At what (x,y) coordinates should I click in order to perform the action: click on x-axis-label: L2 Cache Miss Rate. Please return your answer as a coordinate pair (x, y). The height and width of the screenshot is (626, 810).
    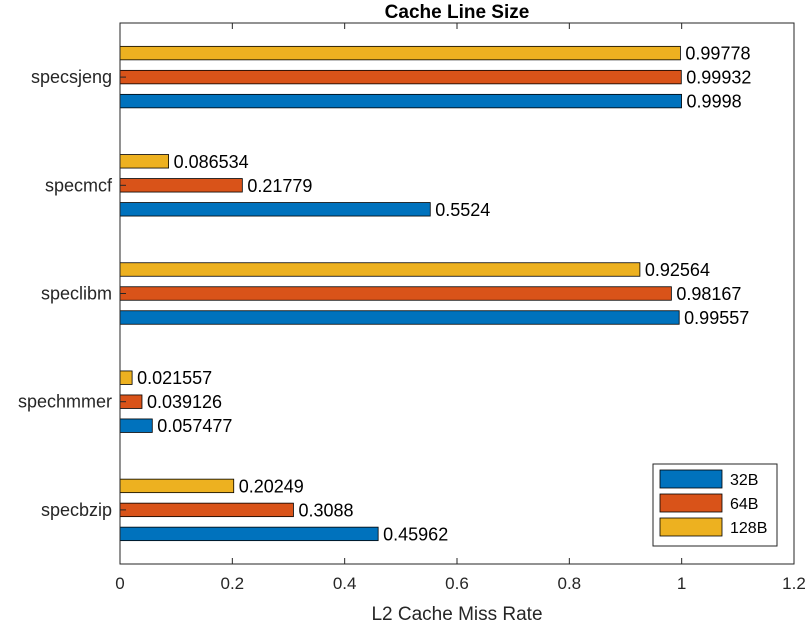
    Looking at the image, I should click on (456, 614).